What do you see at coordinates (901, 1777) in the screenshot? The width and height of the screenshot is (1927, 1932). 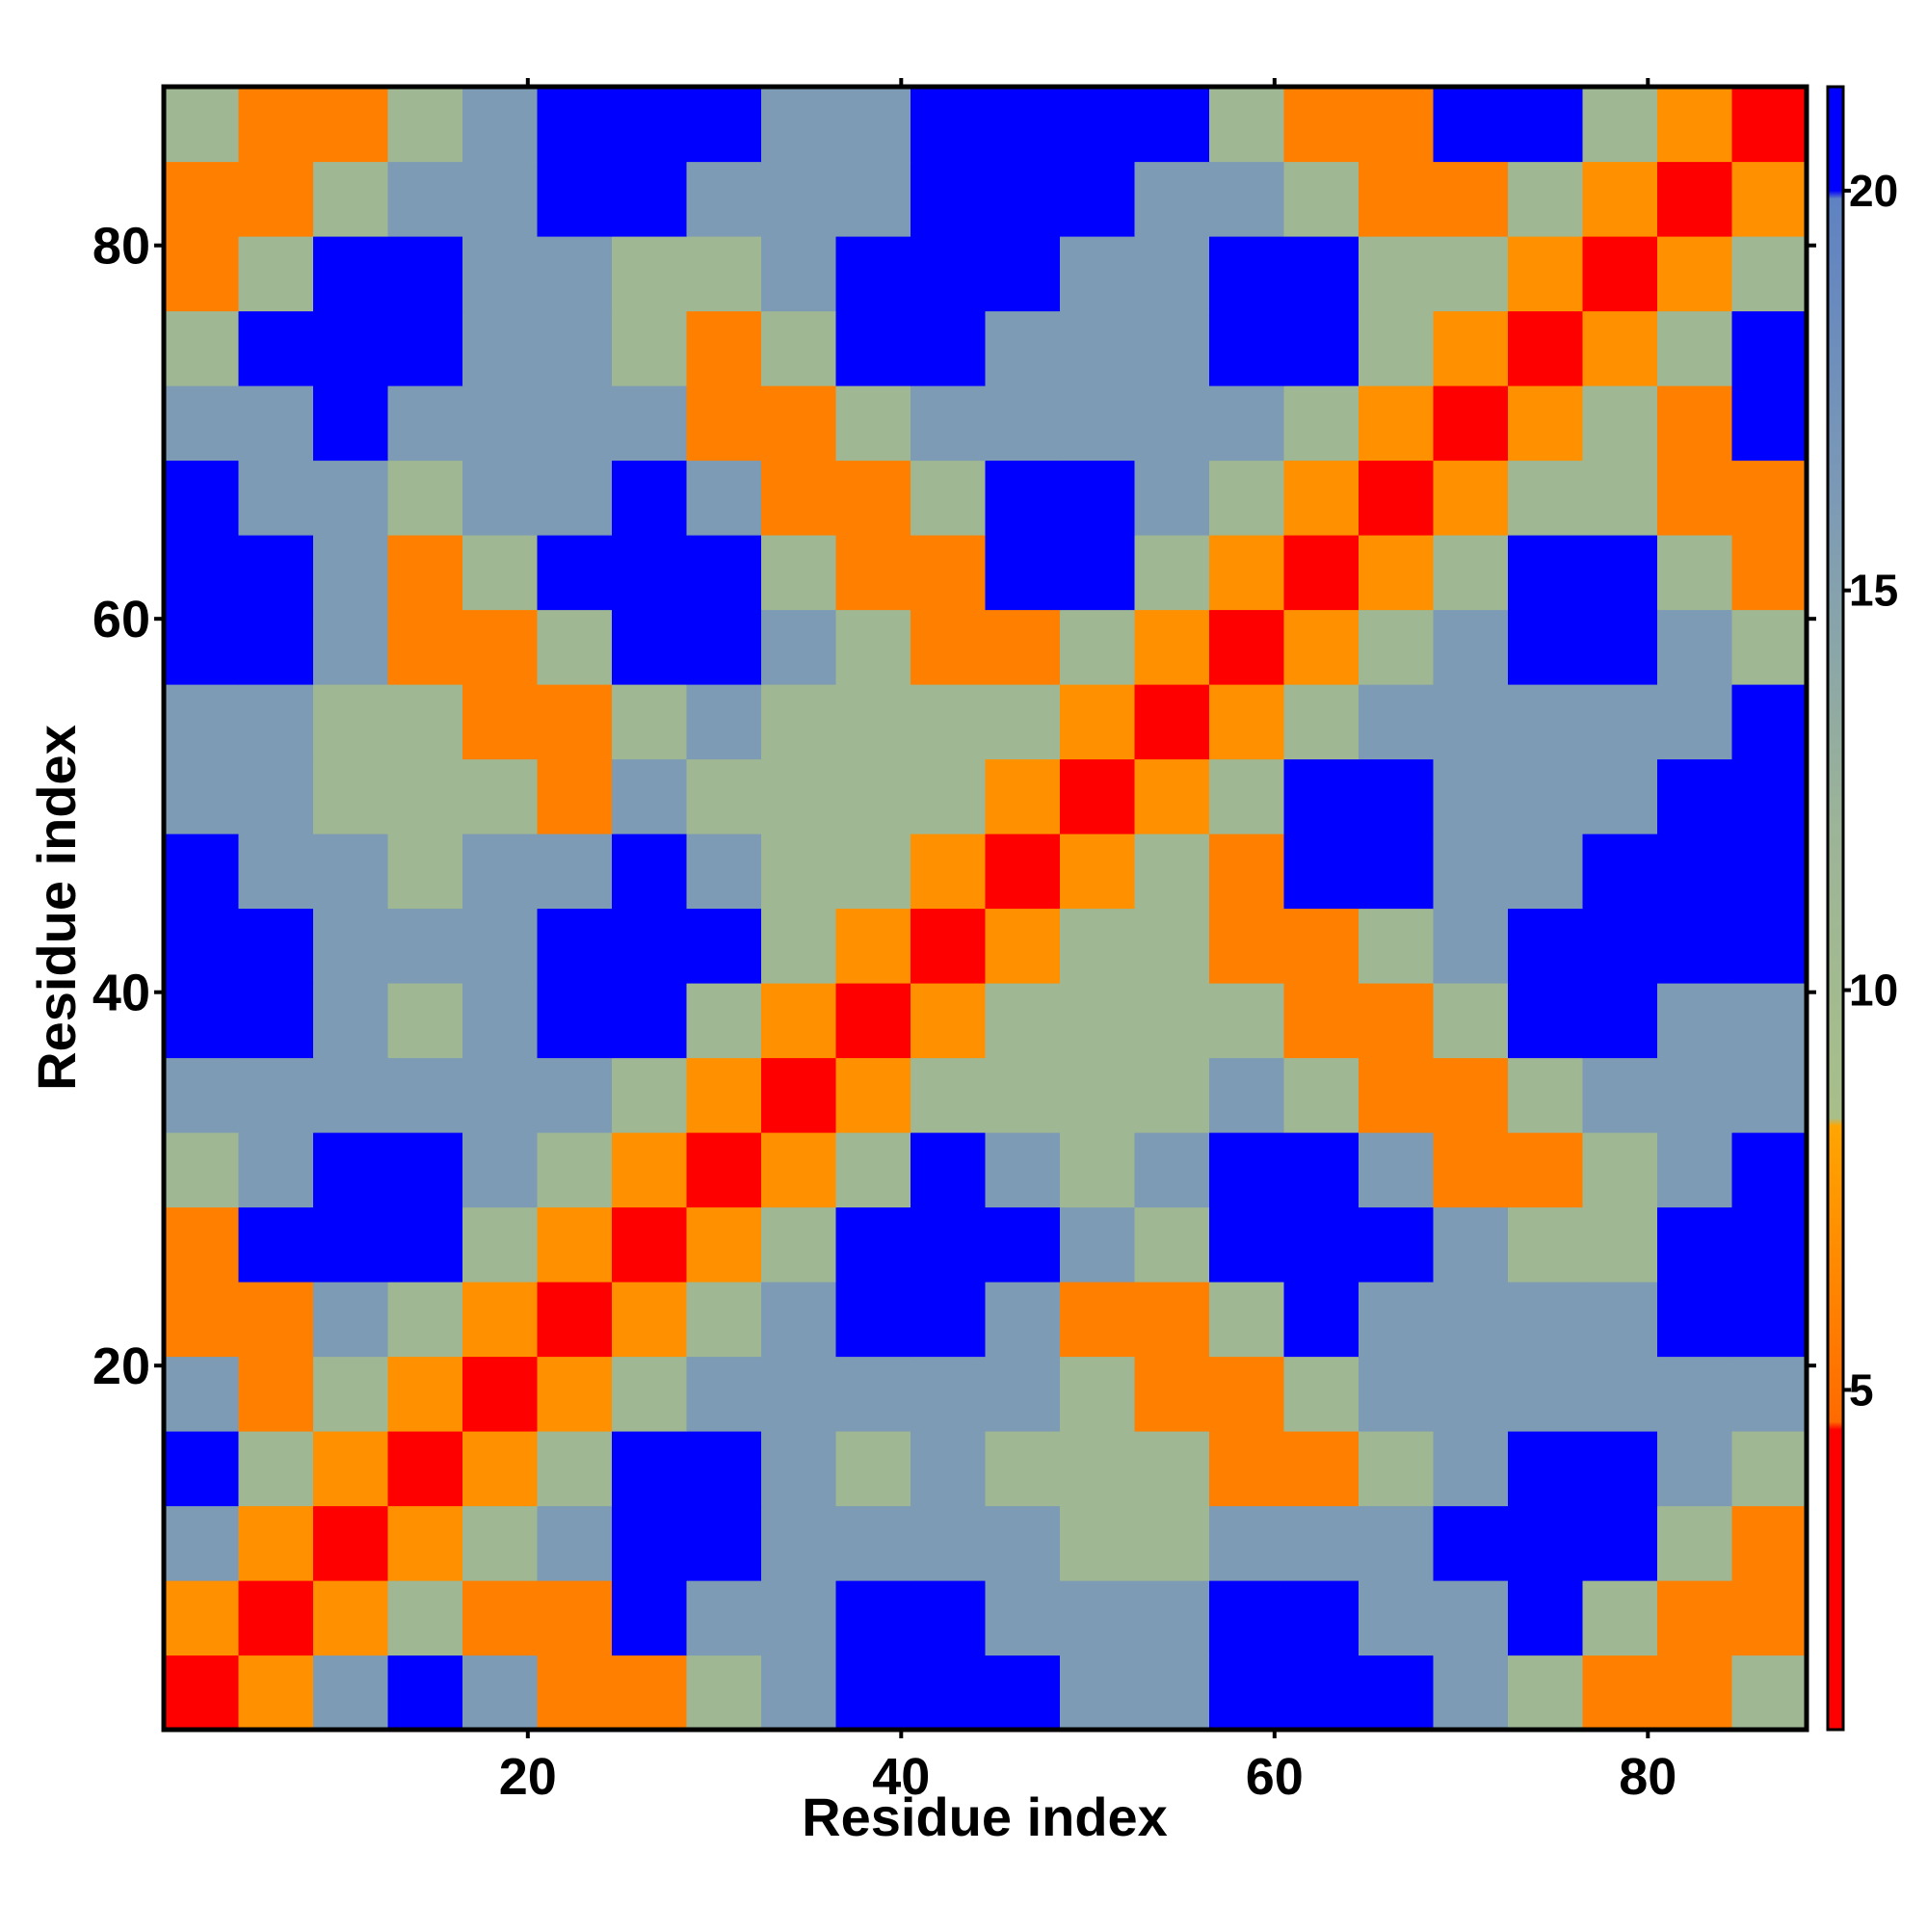 I see `x-tick-label: 40` at bounding box center [901, 1777].